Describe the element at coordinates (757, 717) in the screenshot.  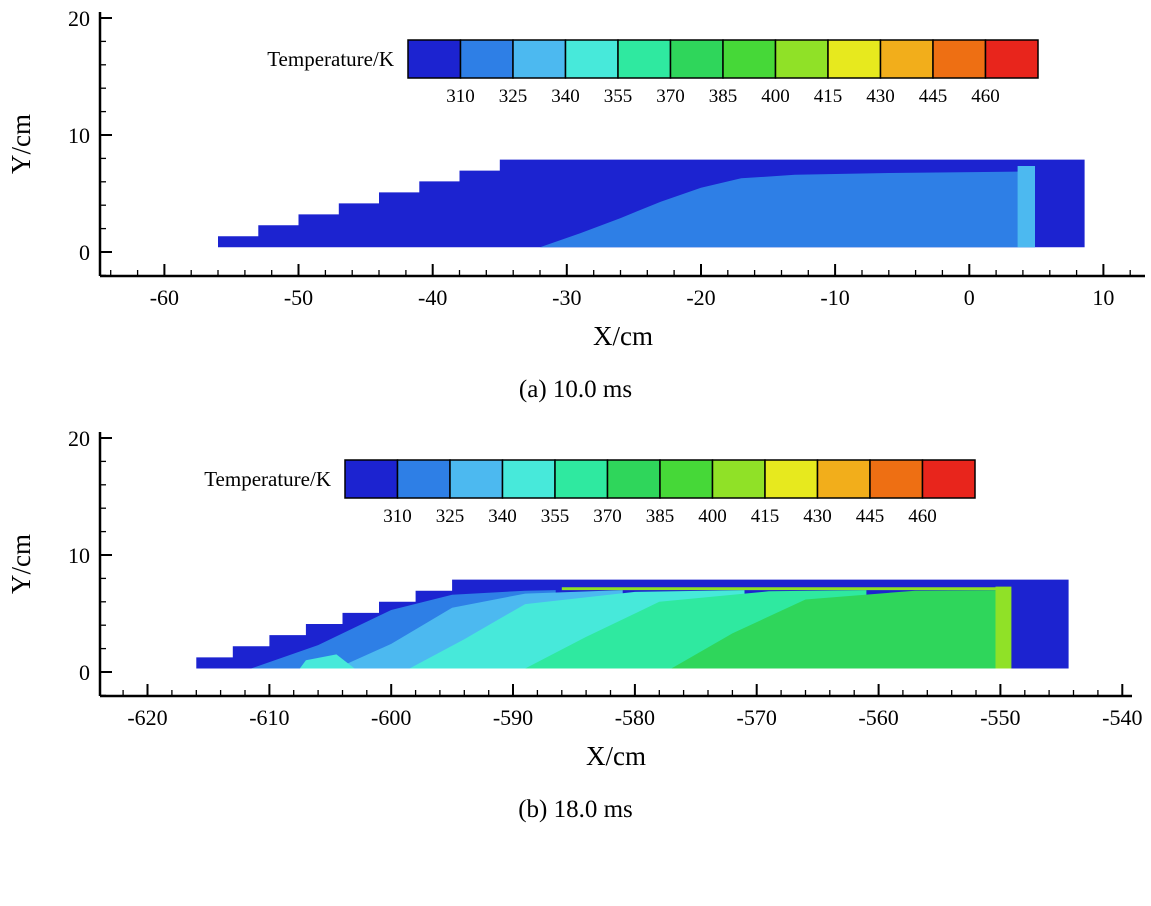
I see `x-tick-label: -570` at that location.